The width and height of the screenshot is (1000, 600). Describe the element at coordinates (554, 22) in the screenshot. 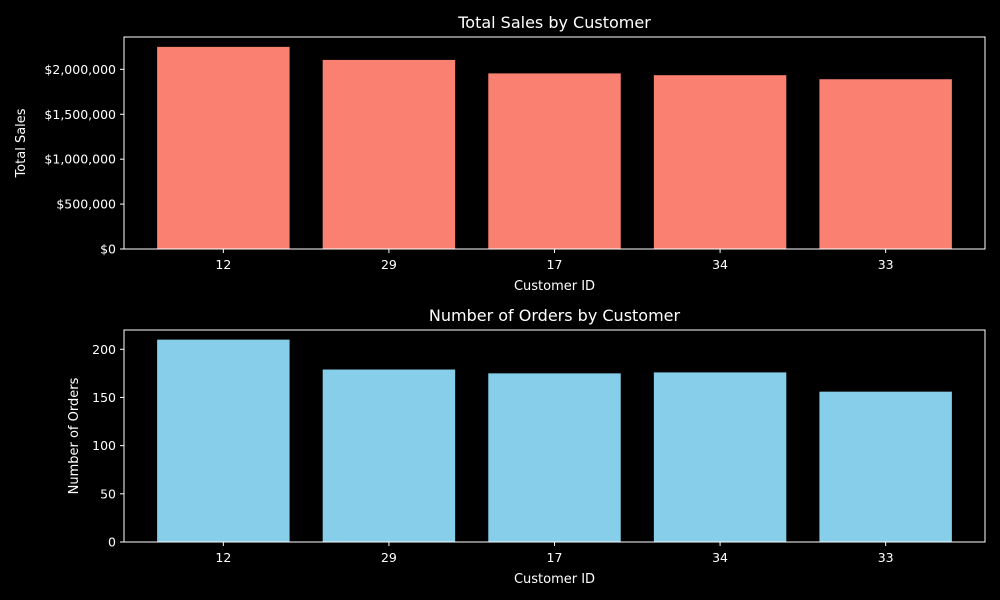

I see `chart-title: Total Sales by Customer` at that location.